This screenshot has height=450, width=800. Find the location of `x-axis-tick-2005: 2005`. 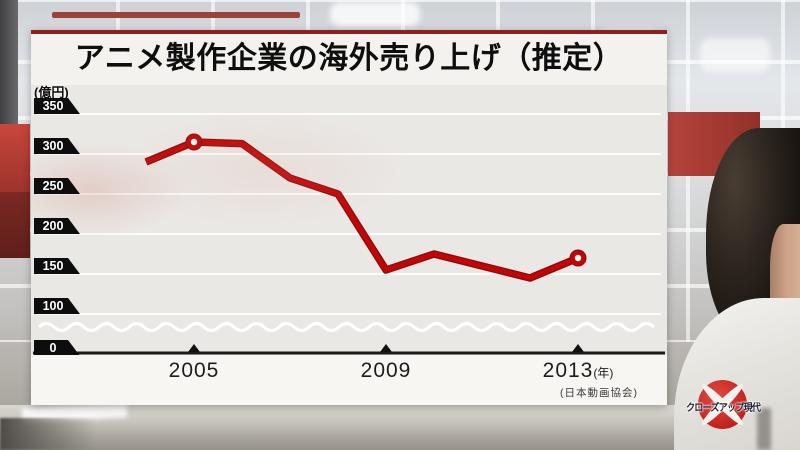

x-axis-tick-2005: 2005 is located at coordinates (194, 370).